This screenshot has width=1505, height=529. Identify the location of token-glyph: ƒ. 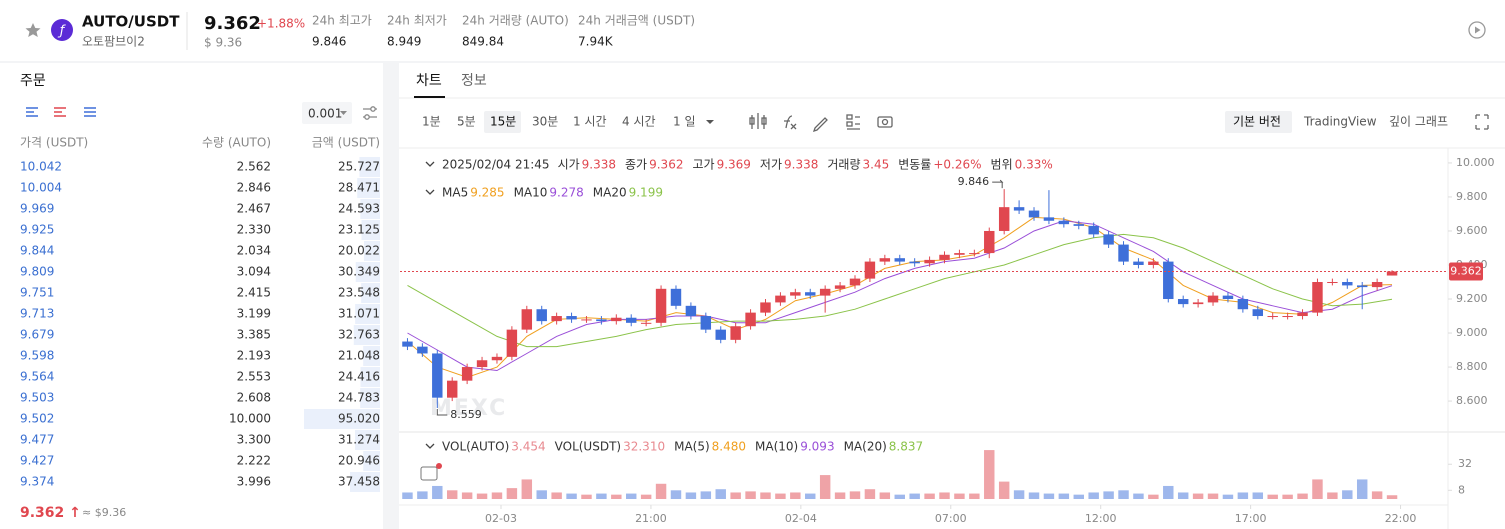
(62, 31).